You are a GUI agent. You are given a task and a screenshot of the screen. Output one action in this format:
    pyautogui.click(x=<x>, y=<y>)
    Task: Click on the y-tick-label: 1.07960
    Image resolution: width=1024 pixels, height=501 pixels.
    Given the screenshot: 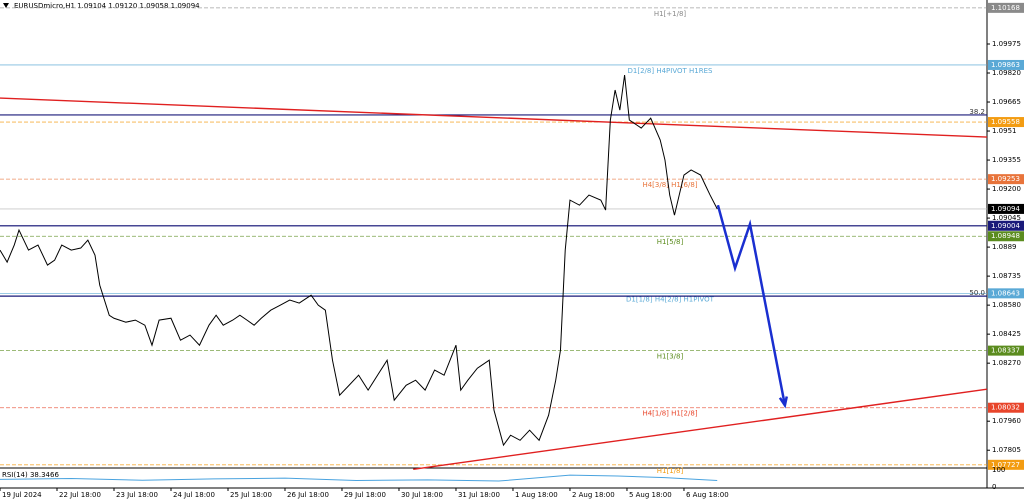 What is the action you would take?
    pyautogui.click(x=1006, y=421)
    